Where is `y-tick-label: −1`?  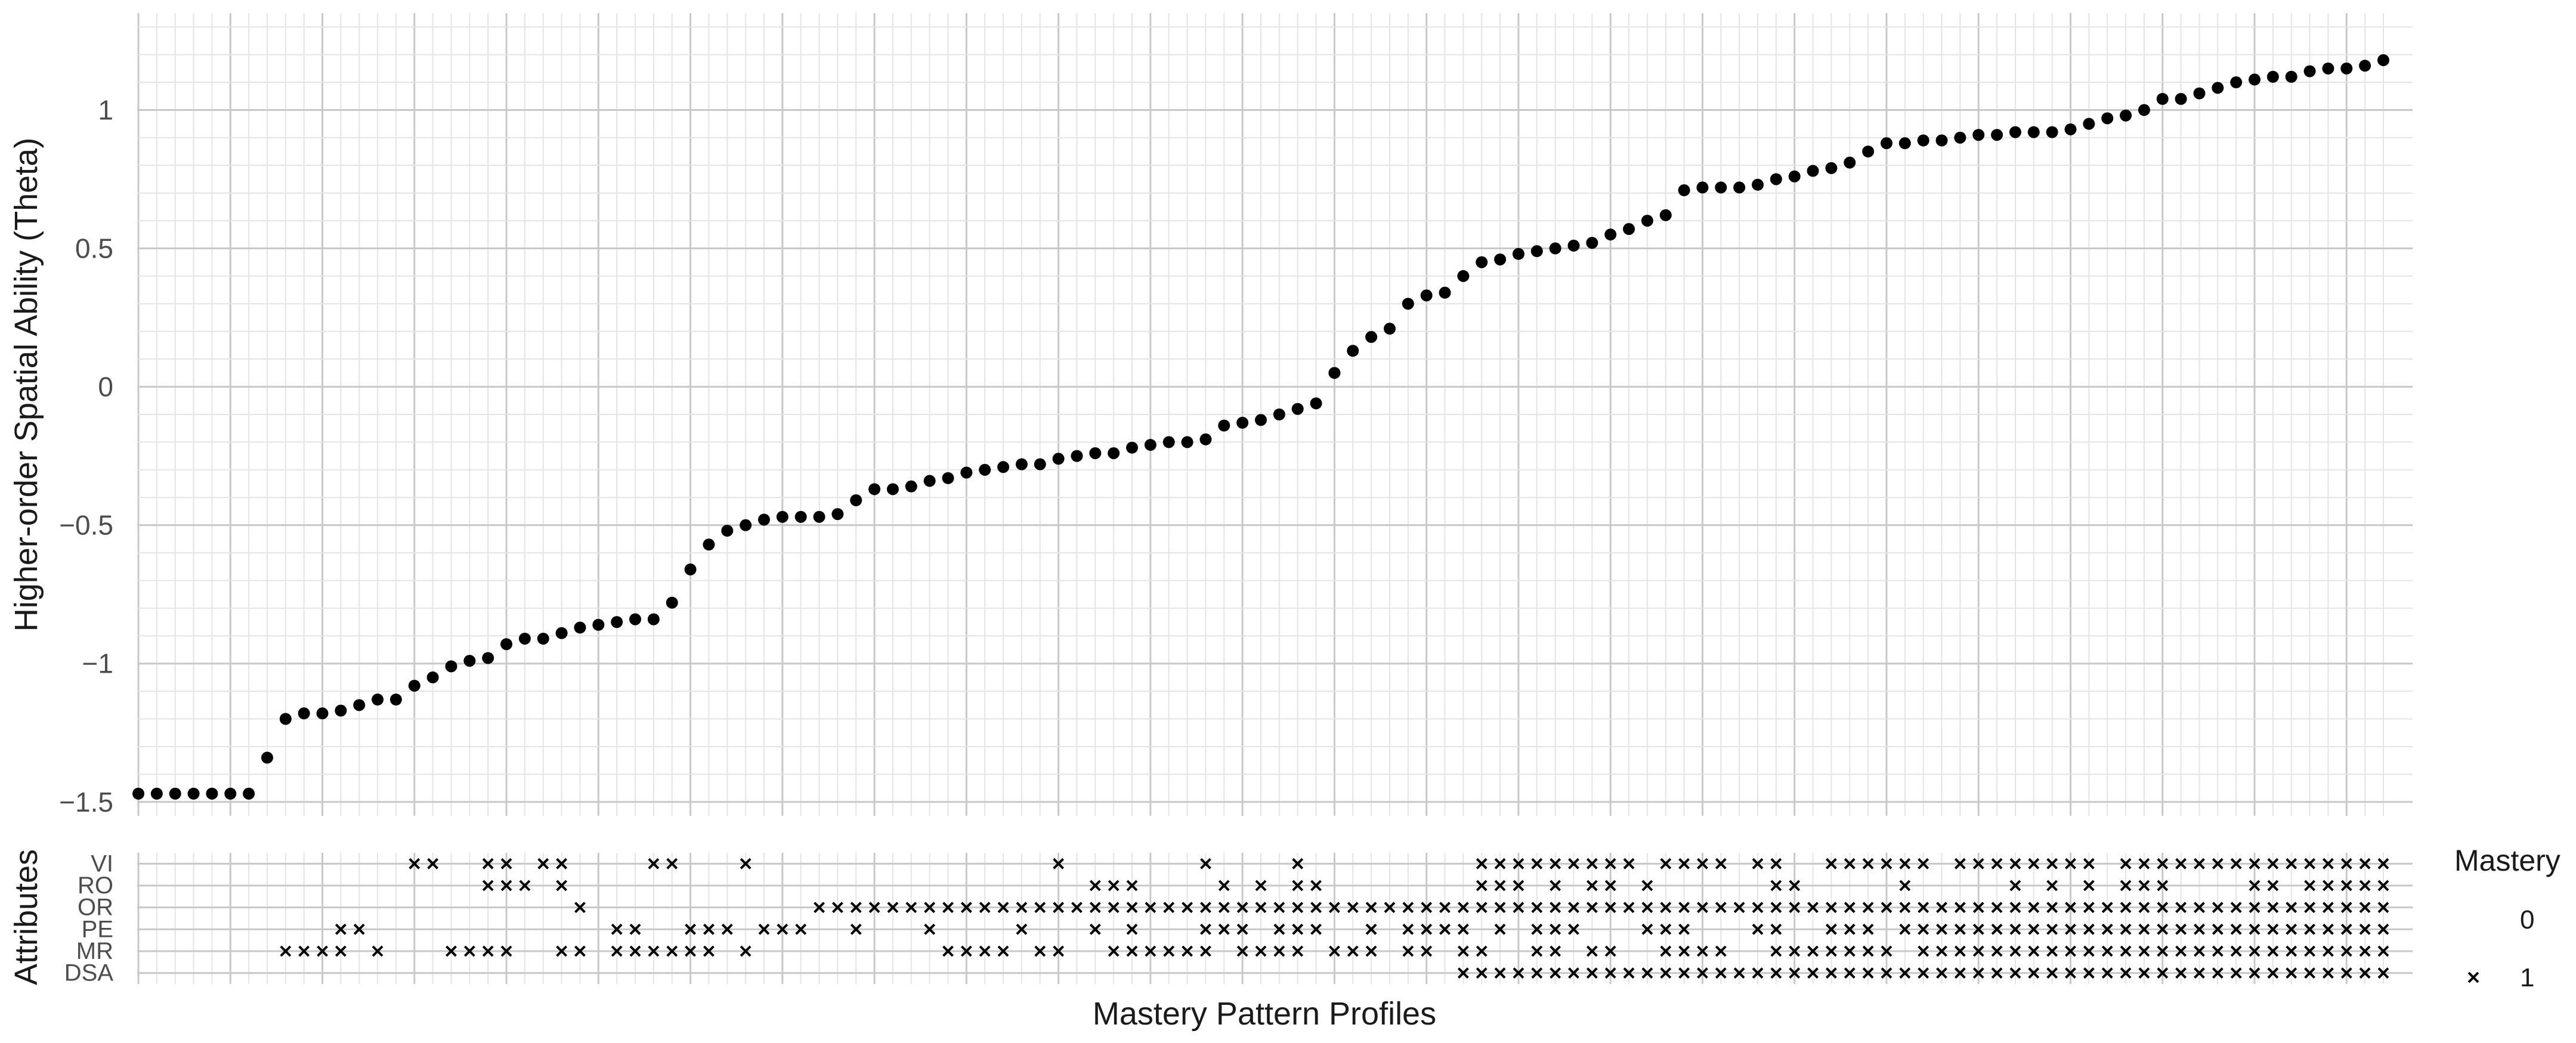
y-tick-label: −1 is located at coordinates (97, 663).